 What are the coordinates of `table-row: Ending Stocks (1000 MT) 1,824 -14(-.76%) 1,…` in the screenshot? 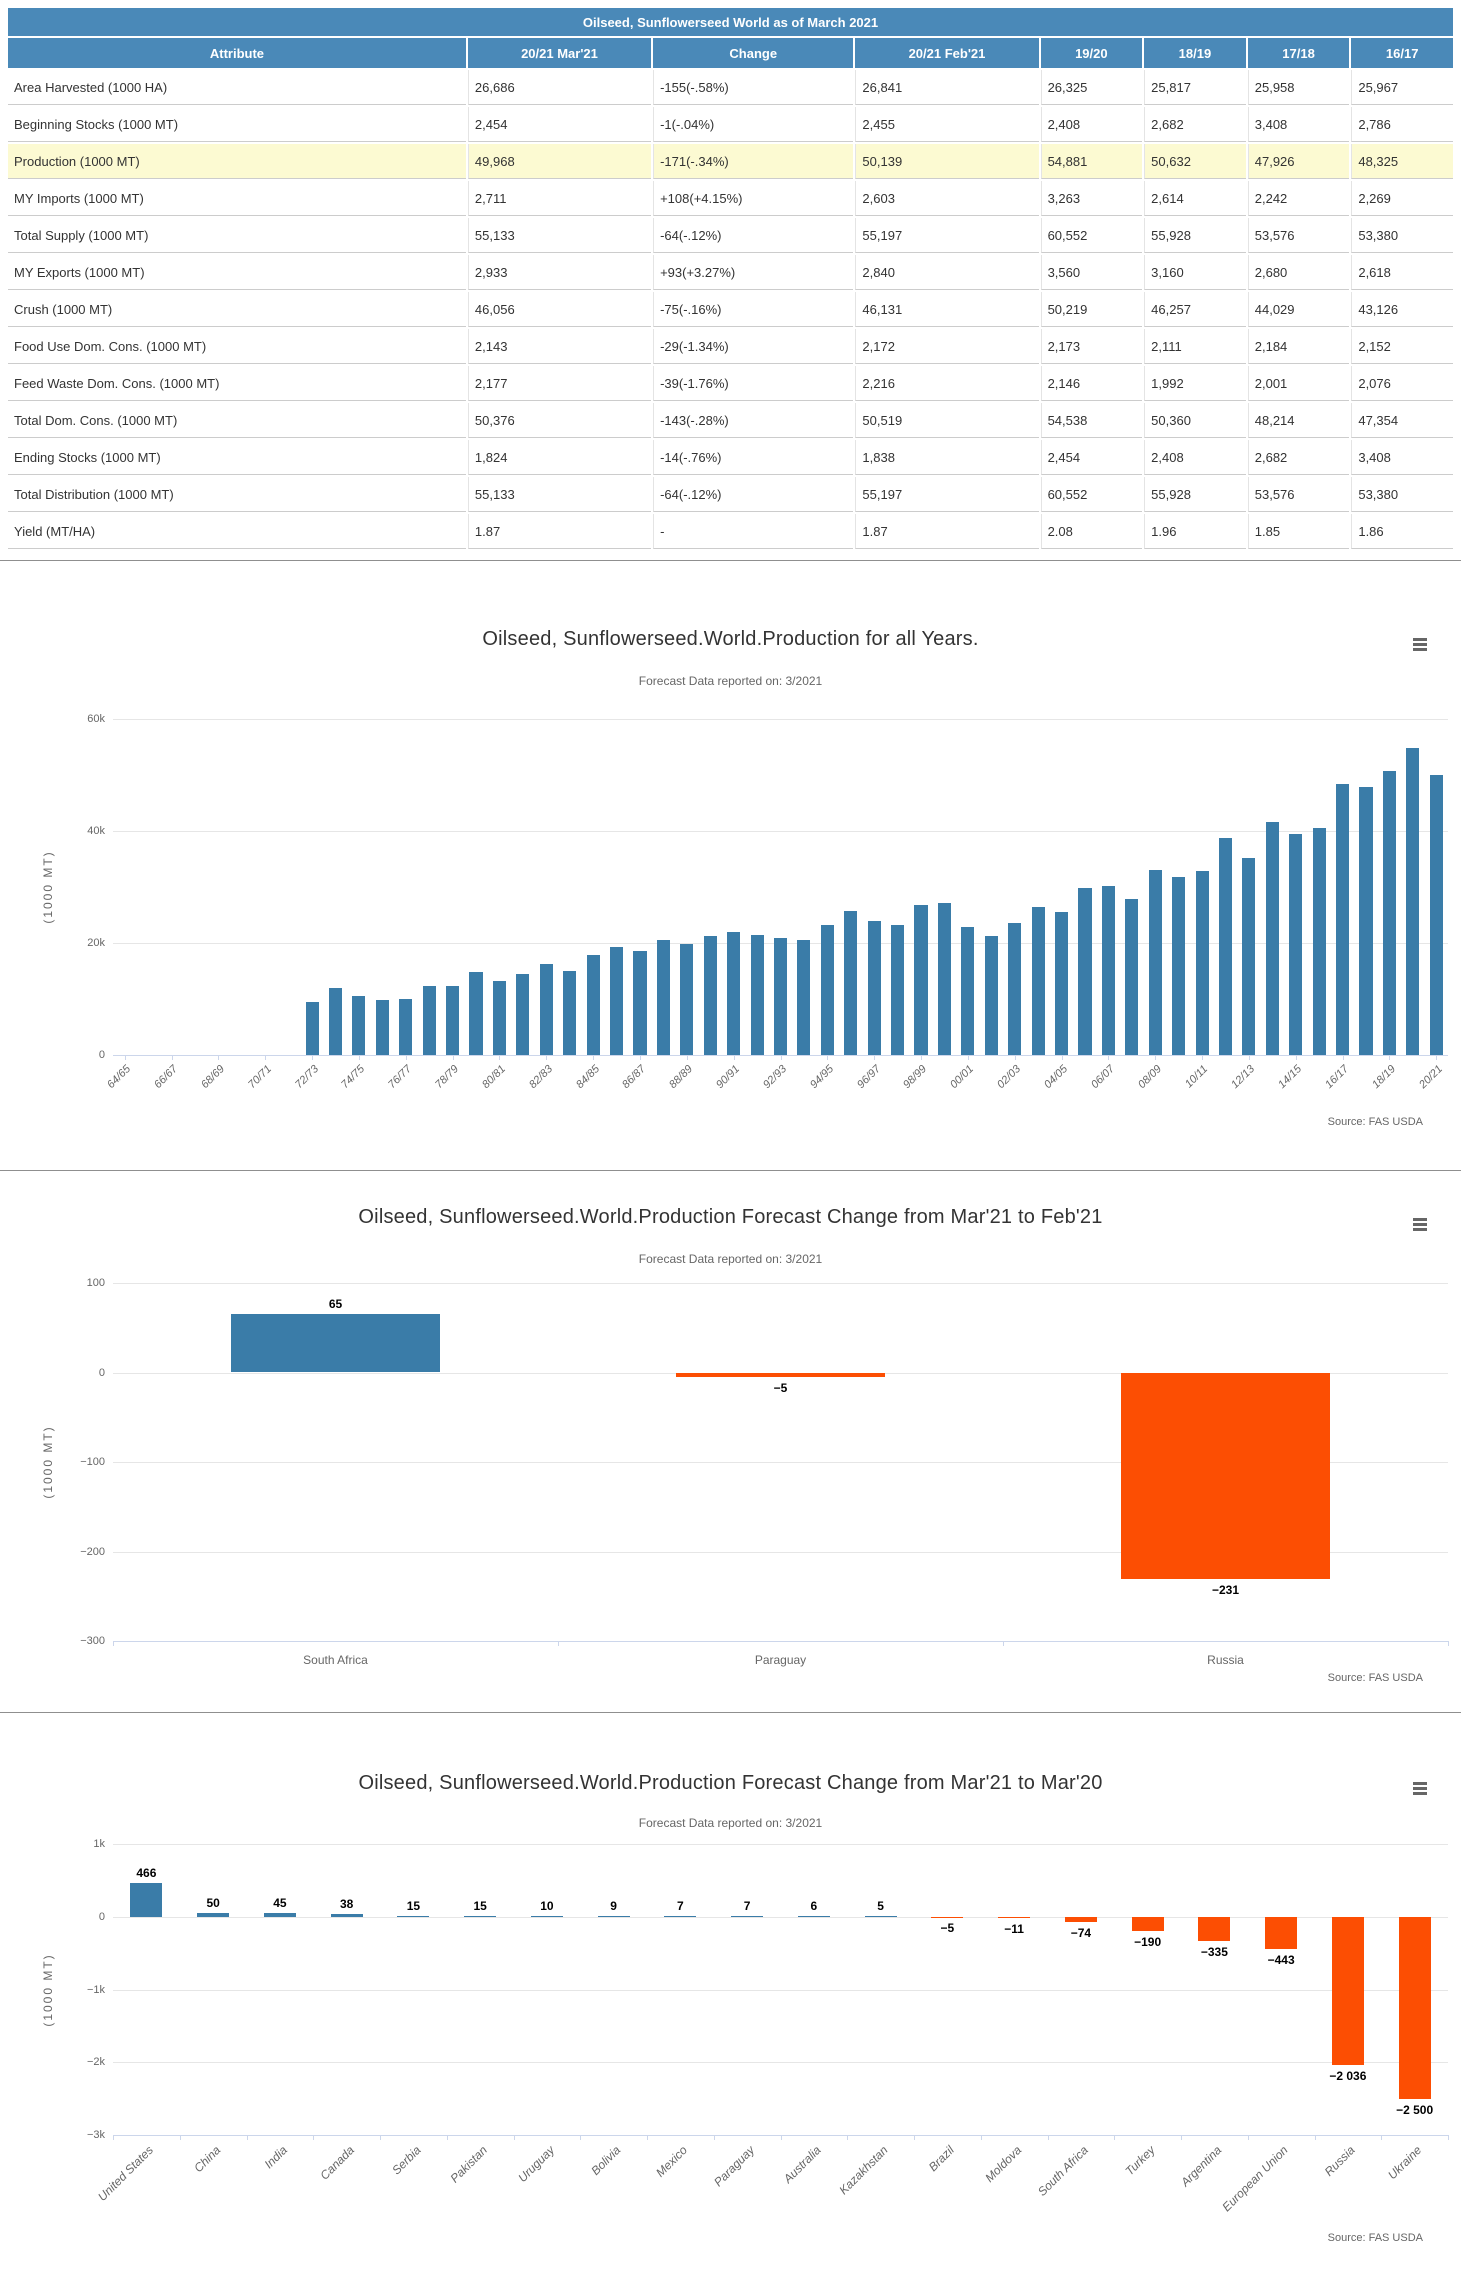 It's located at (730, 457).